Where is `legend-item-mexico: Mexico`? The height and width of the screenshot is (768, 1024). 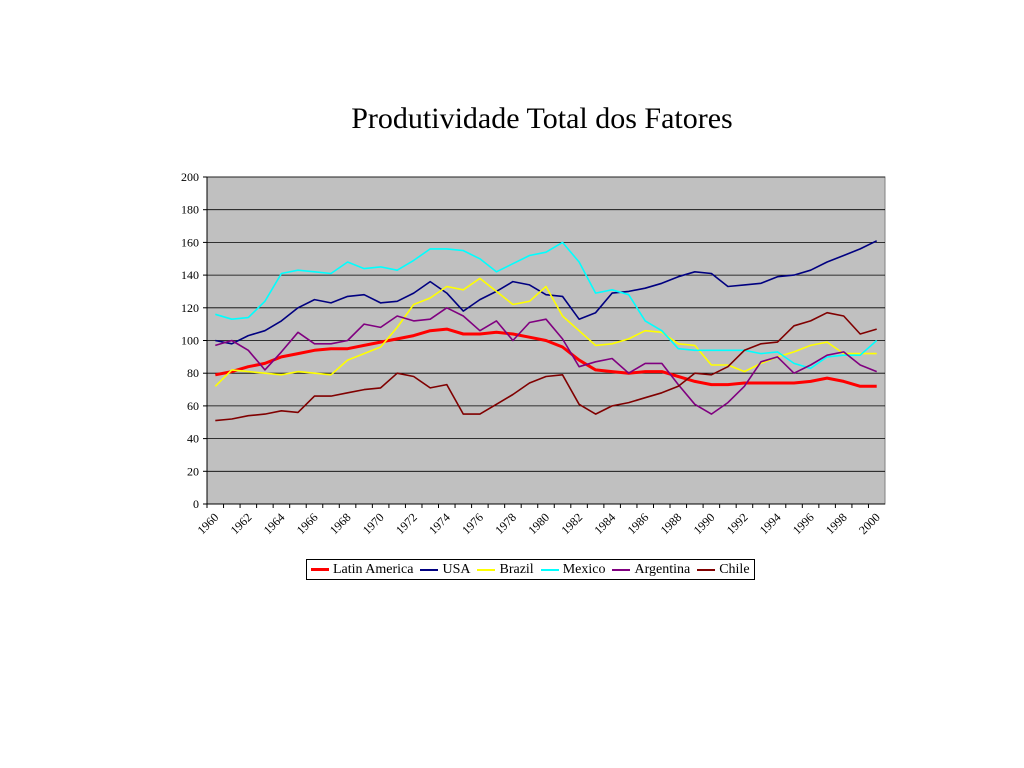 legend-item-mexico: Mexico is located at coordinates (573, 569).